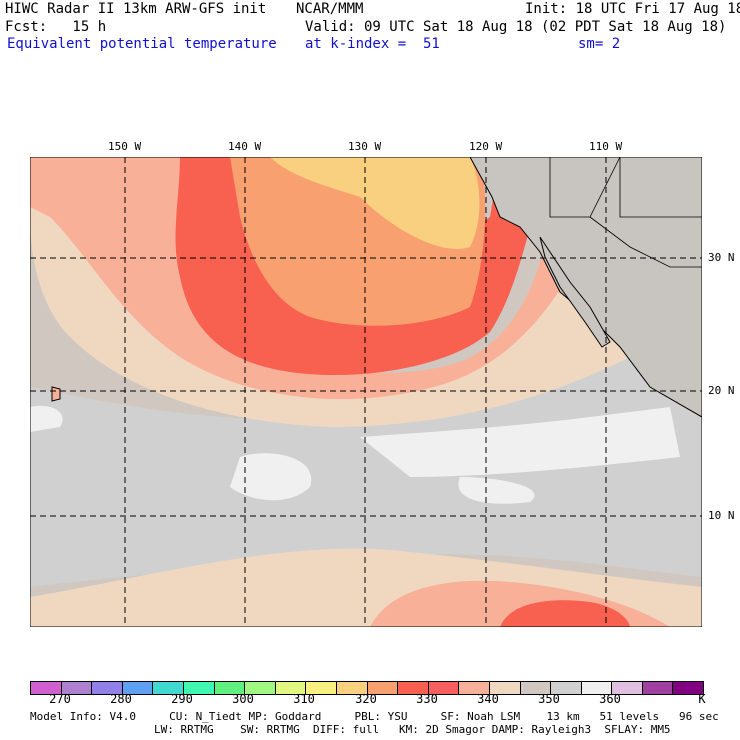 The image size is (740, 740). What do you see at coordinates (721, 257) in the screenshot?
I see `lat-label: 30 N` at bounding box center [721, 257].